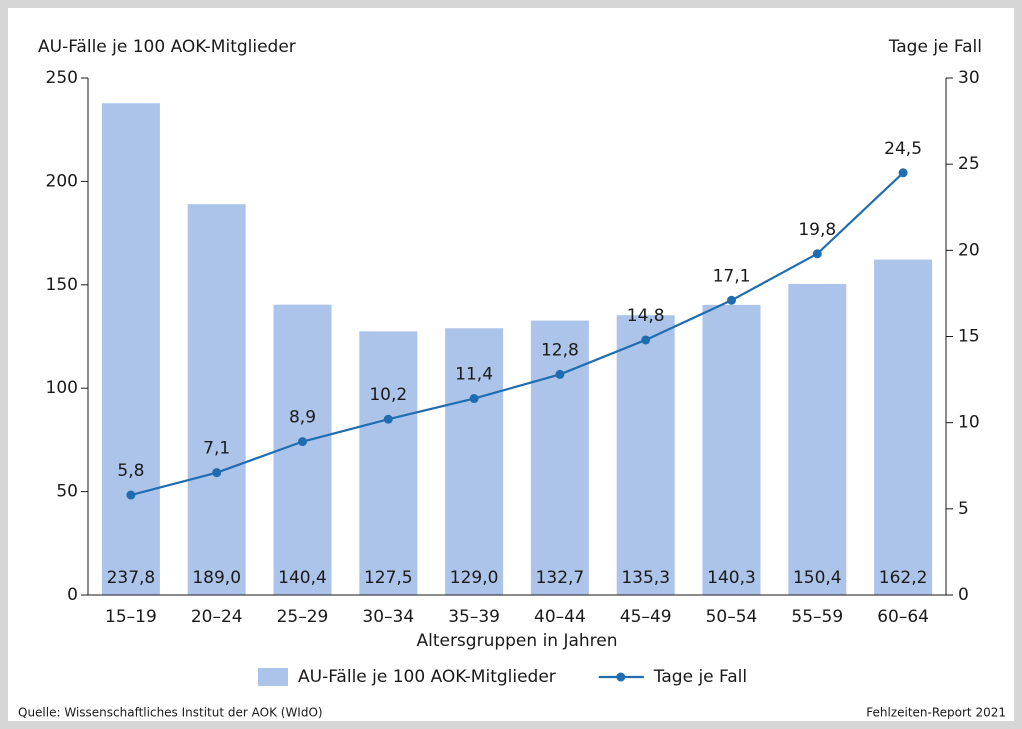  Describe the element at coordinates (646, 316) in the screenshot. I see `line-label: 14,8` at that location.